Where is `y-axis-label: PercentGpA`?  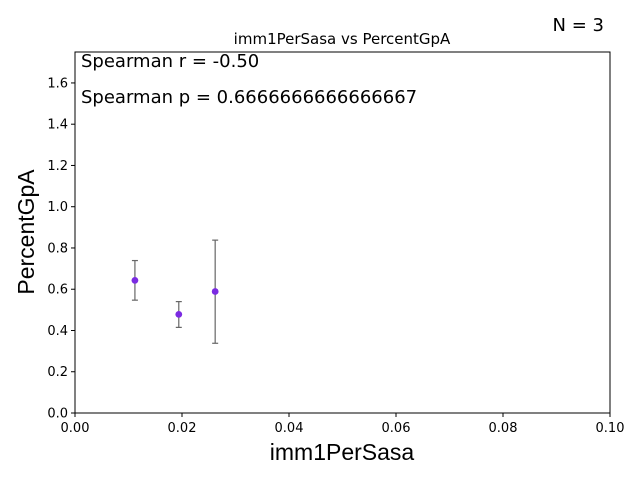 y-axis-label: PercentGpA is located at coordinates (26, 232).